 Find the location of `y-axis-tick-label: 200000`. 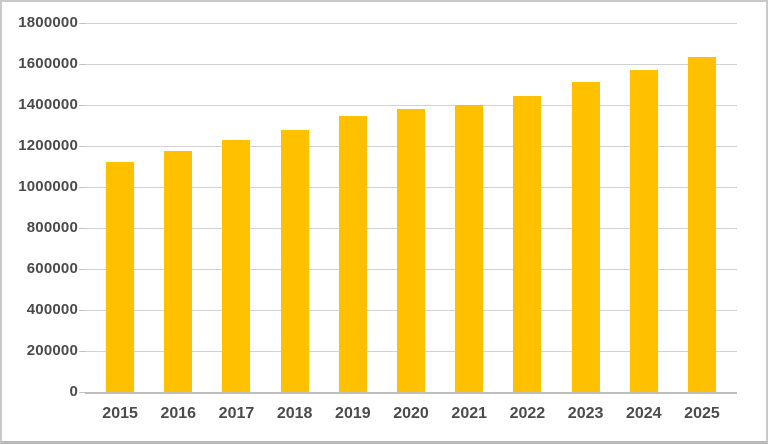

y-axis-tick-label: 200000 is located at coordinates (52, 350).